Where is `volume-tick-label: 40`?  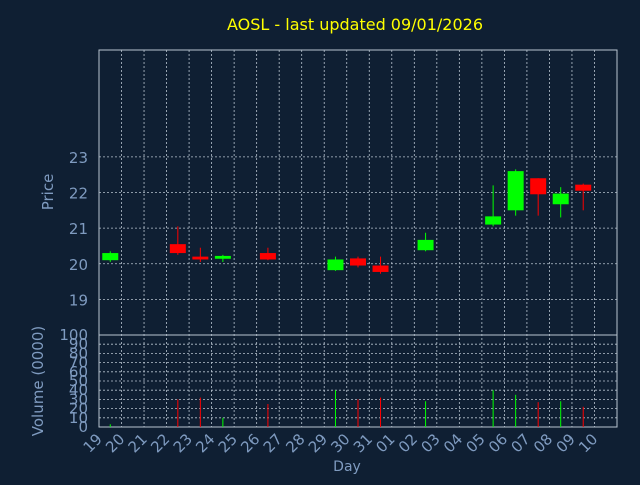 volume-tick-label: 40 is located at coordinates (78, 390).